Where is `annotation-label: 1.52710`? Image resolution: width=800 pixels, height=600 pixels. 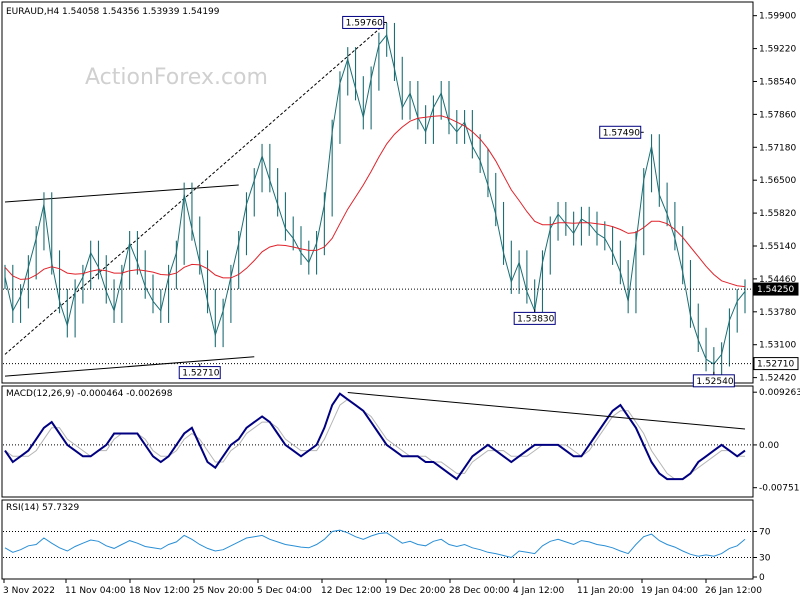
annotation-label: 1.52710 is located at coordinates (200, 374).